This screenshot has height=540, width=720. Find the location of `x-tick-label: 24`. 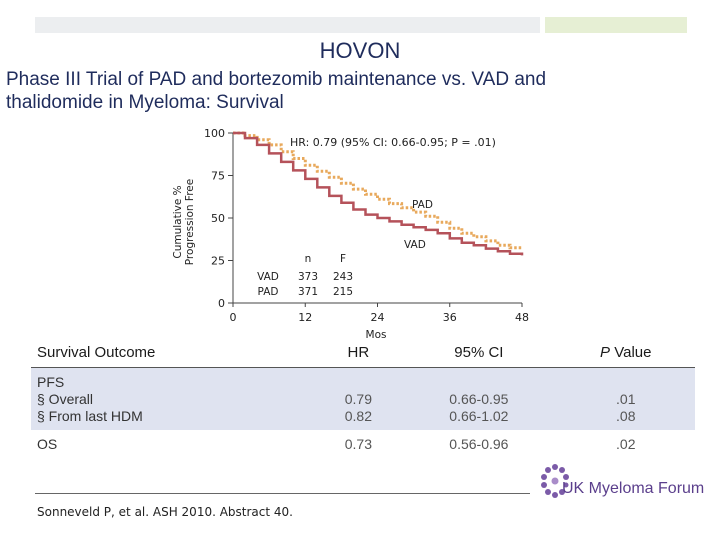

x-tick-label: 24 is located at coordinates (378, 317).